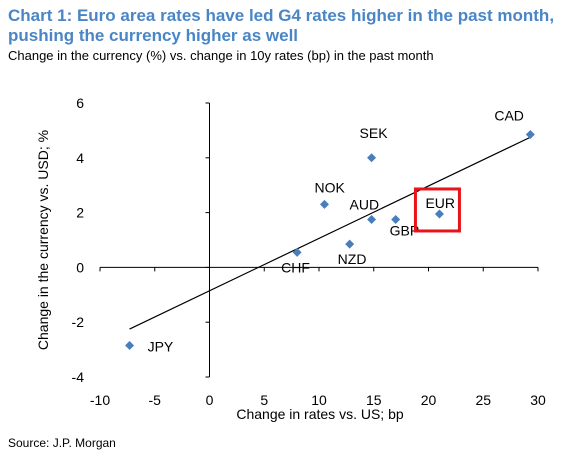  What do you see at coordinates (100, 400) in the screenshot?
I see `x-tick-label: -10` at bounding box center [100, 400].